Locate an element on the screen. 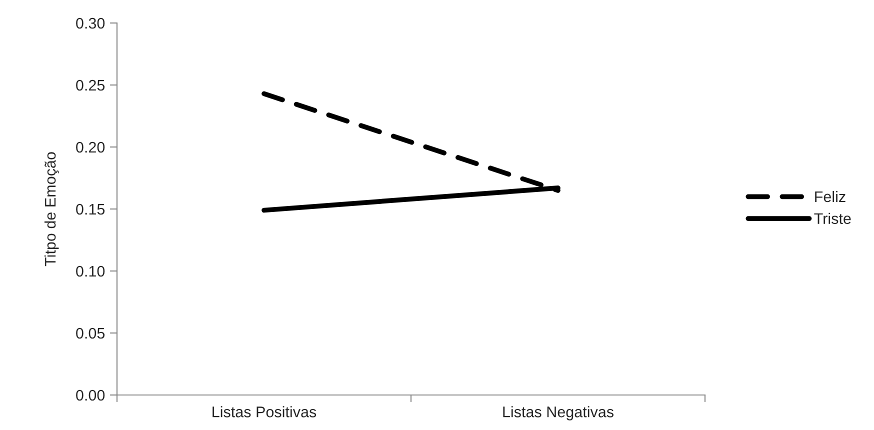 The width and height of the screenshot is (874, 430). y-tick-label: 0.15 is located at coordinates (90, 209).